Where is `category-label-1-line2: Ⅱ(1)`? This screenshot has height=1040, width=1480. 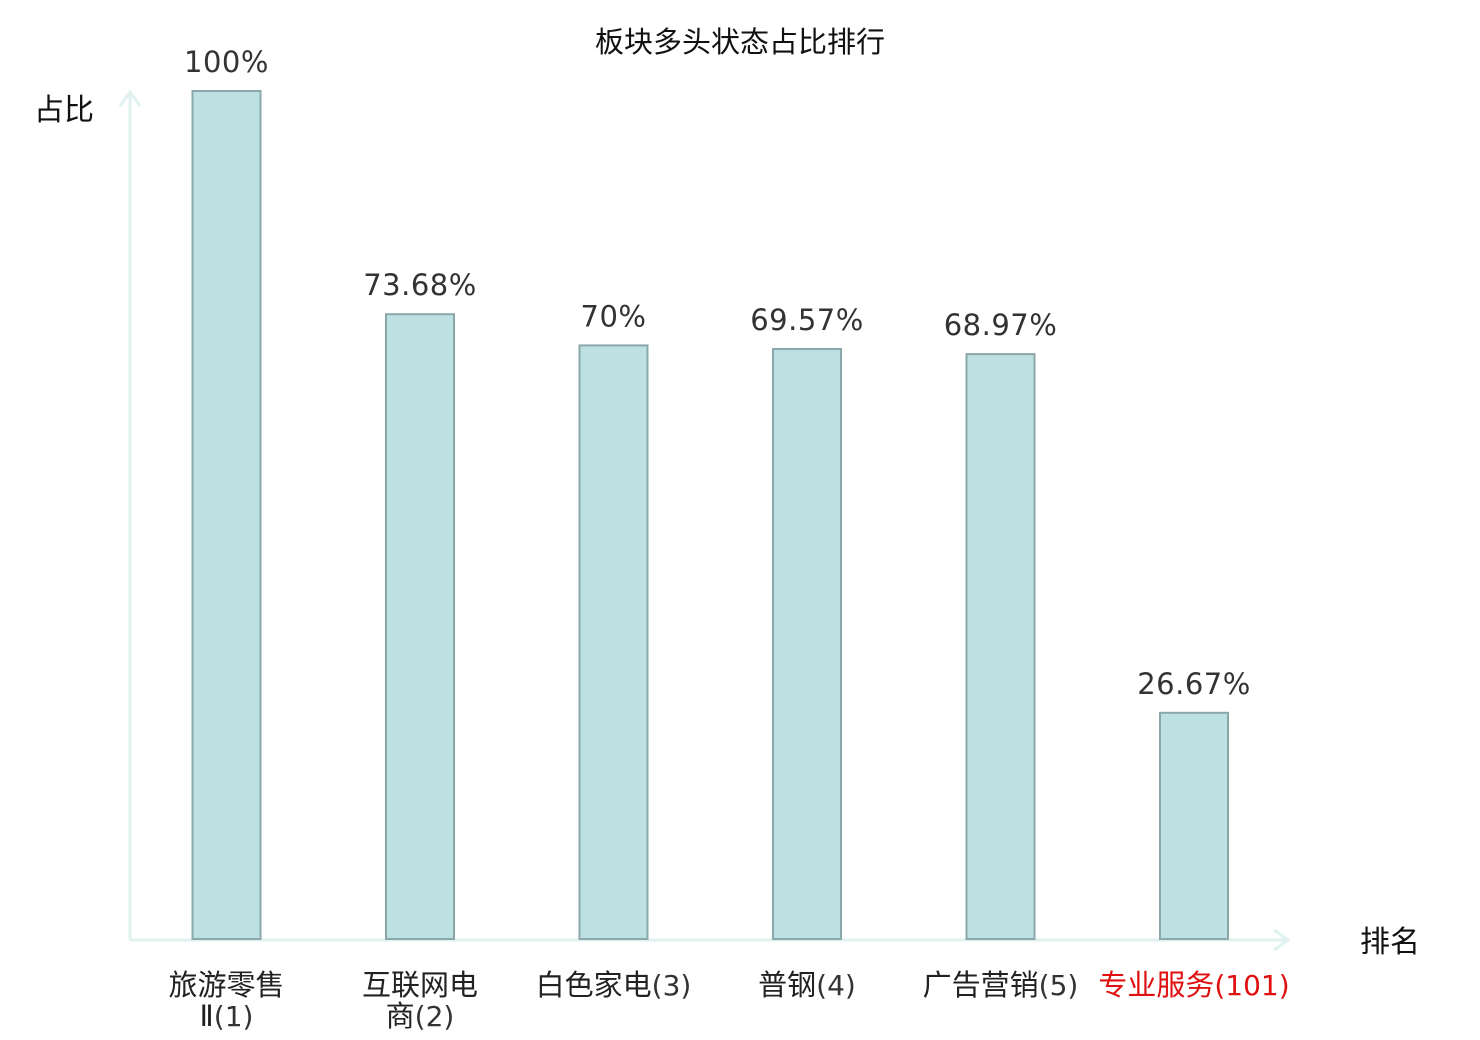 category-label-1-line2: Ⅱ(1) is located at coordinates (227, 1016).